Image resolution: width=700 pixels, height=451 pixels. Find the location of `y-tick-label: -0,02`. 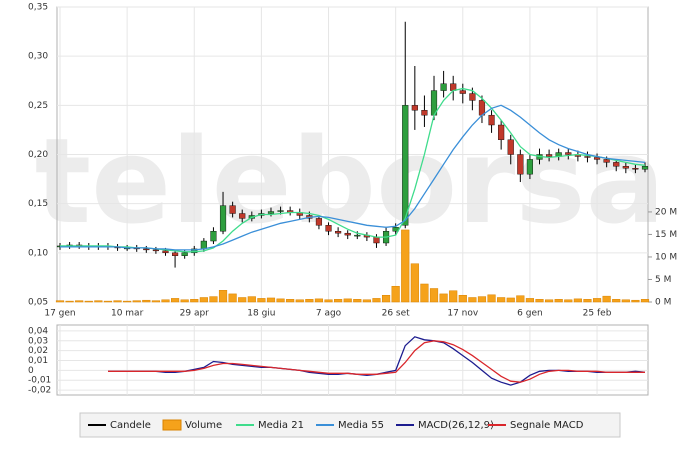

y-tick-label: -0,02 is located at coordinates (39, 391).